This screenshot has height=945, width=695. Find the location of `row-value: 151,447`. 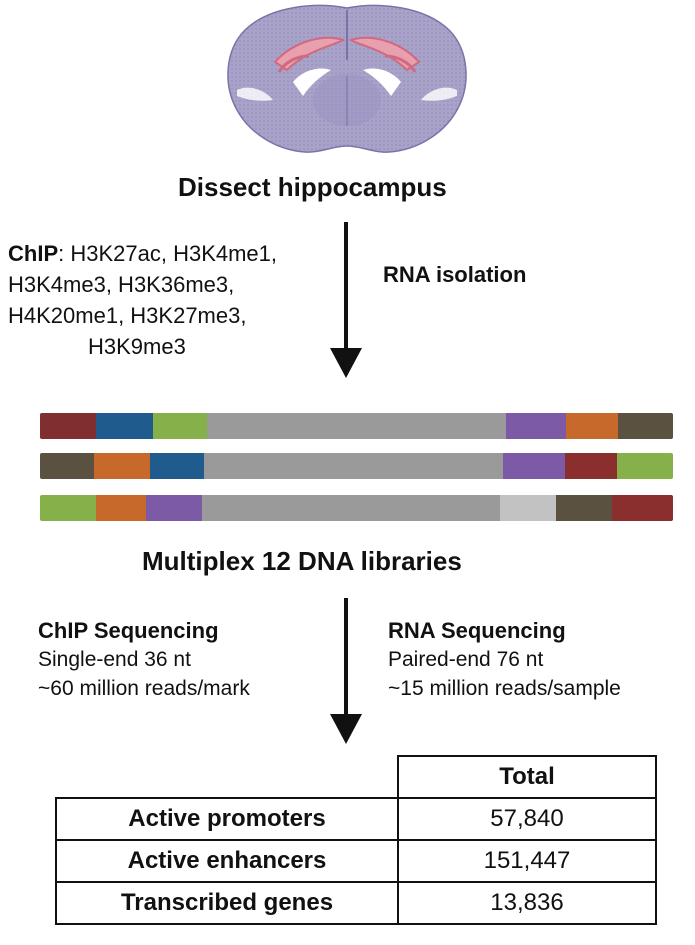

row-value: 151,447 is located at coordinates (527, 861).